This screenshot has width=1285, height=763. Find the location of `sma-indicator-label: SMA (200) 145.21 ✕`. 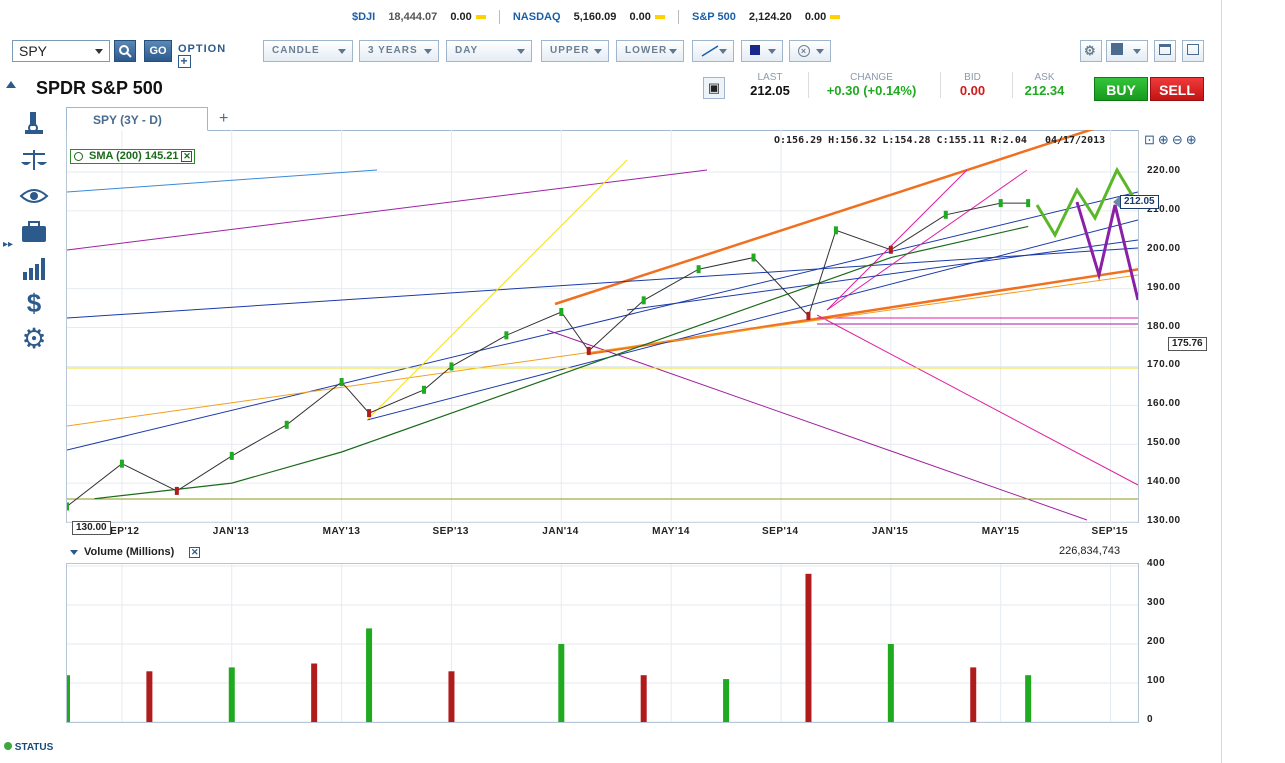

sma-indicator-label: SMA (200) 145.21 ✕ is located at coordinates (133, 156).